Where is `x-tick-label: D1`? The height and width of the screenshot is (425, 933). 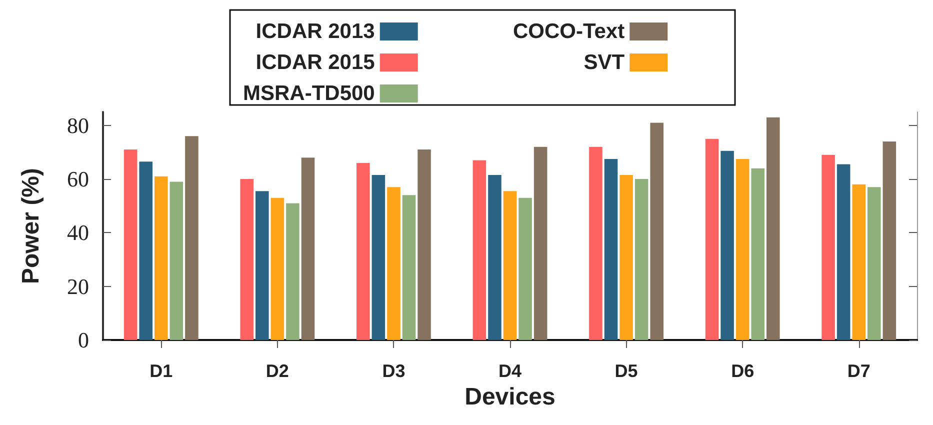 x-tick-label: D1 is located at coordinates (161, 371).